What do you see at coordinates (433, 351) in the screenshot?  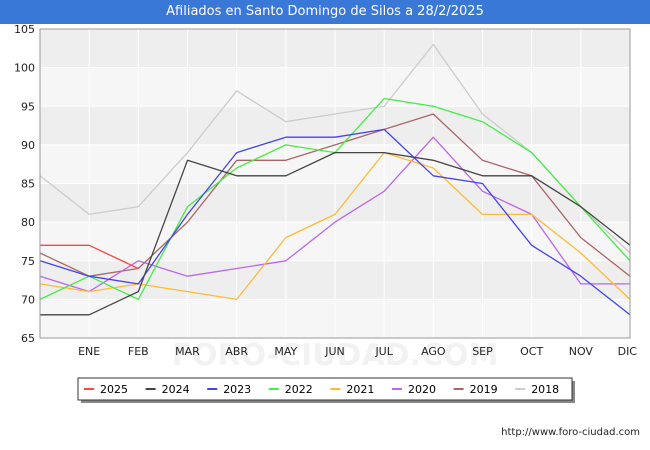 I see `x-tick-label: AGO` at bounding box center [433, 351].